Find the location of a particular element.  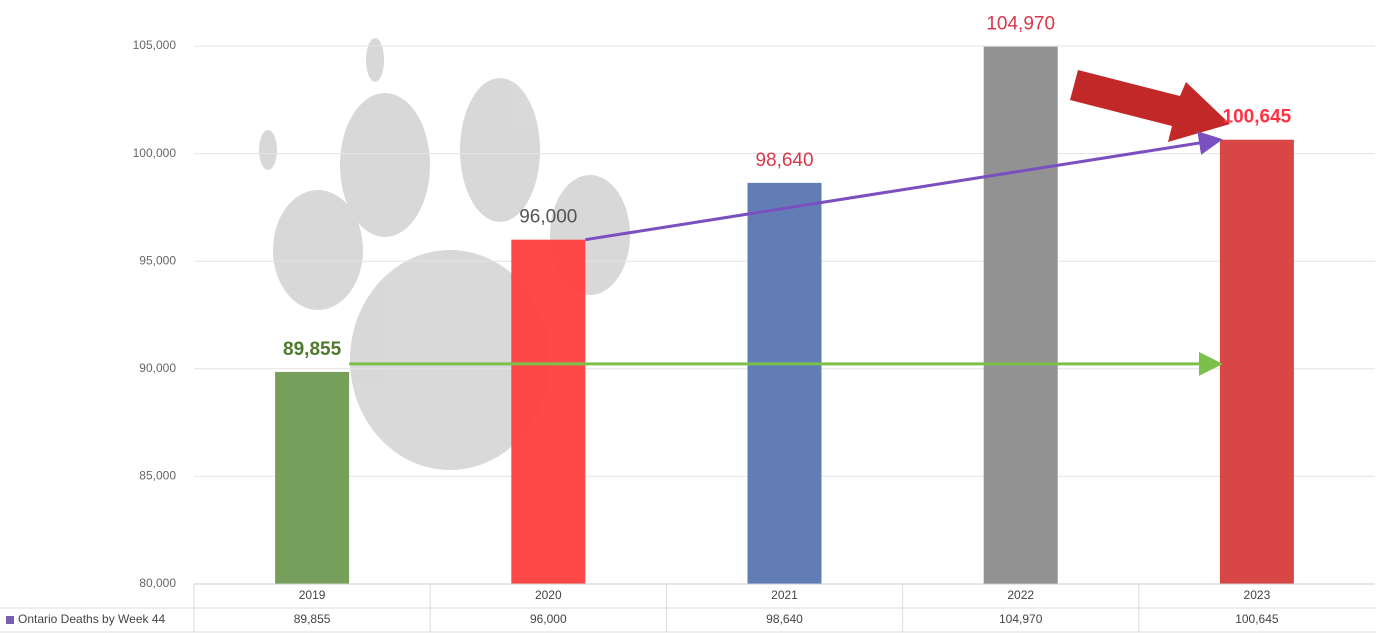

y-tick-label: 105,000 is located at coordinates (155, 45).